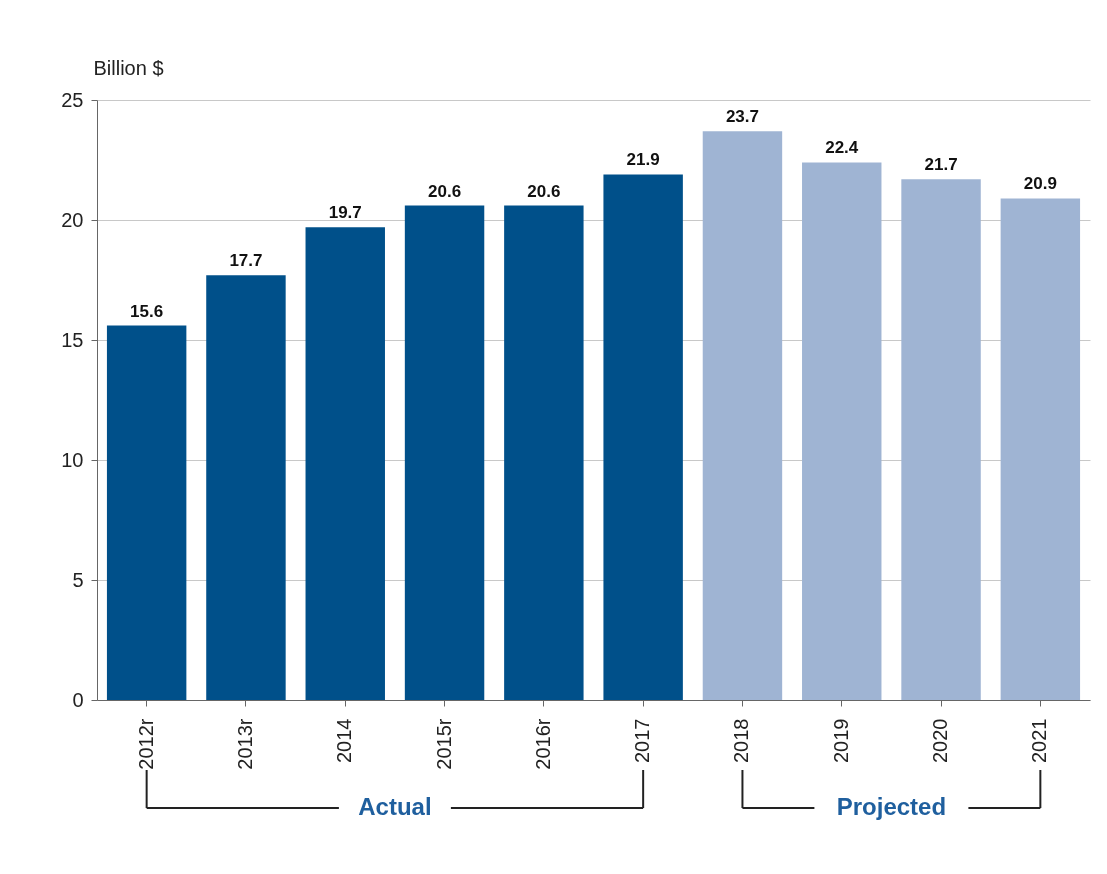 This screenshot has width=1107, height=874. I want to click on text: Projected, so click(891, 806).